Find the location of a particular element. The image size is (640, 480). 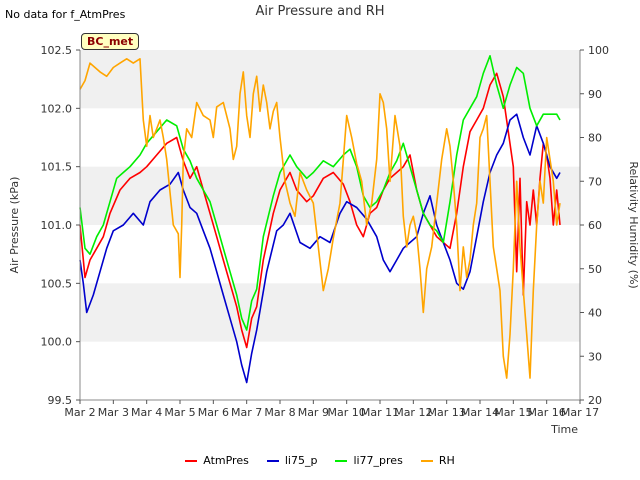

y-tick-label: 100.0 is located at coordinates (57, 342).